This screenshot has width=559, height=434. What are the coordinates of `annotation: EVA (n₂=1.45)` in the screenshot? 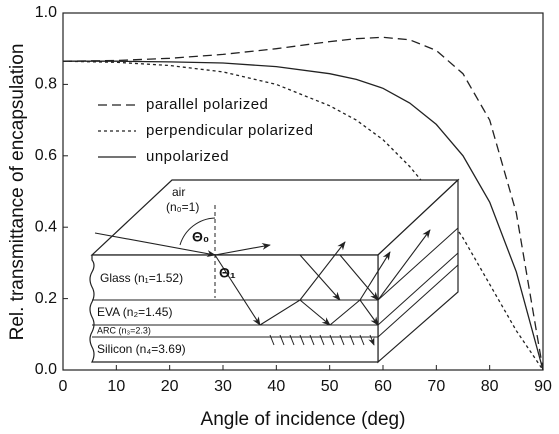 It's located at (134, 312).